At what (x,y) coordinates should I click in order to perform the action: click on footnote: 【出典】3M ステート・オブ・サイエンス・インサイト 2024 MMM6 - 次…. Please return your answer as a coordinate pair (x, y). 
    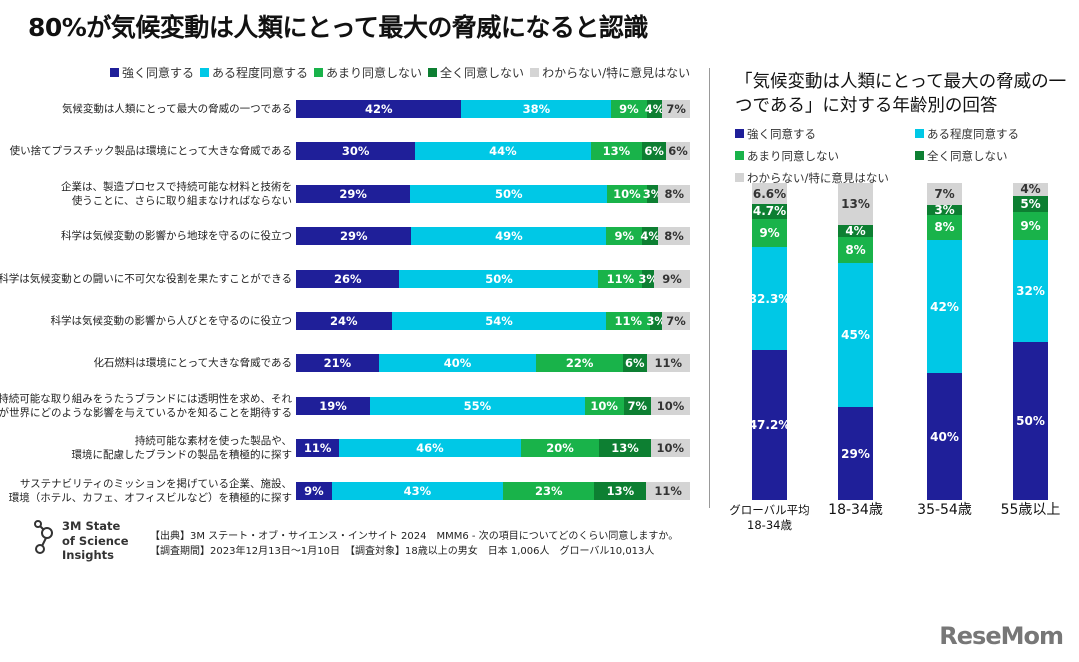
    Looking at the image, I should click on (414, 544).